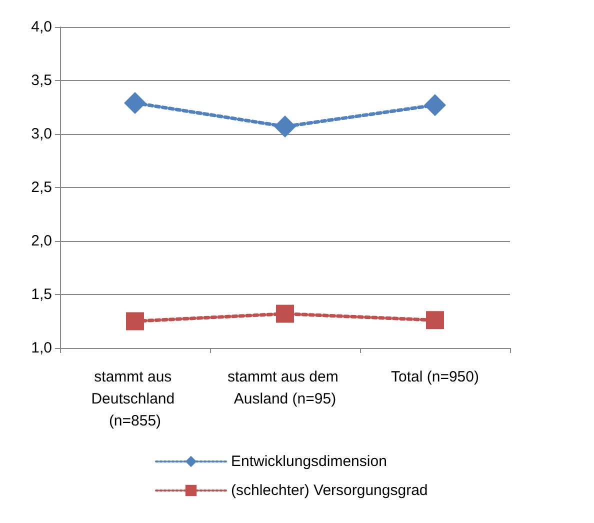  What do you see at coordinates (309, 461) in the screenshot?
I see `legend-label: Entwicklungsdimension` at bounding box center [309, 461].